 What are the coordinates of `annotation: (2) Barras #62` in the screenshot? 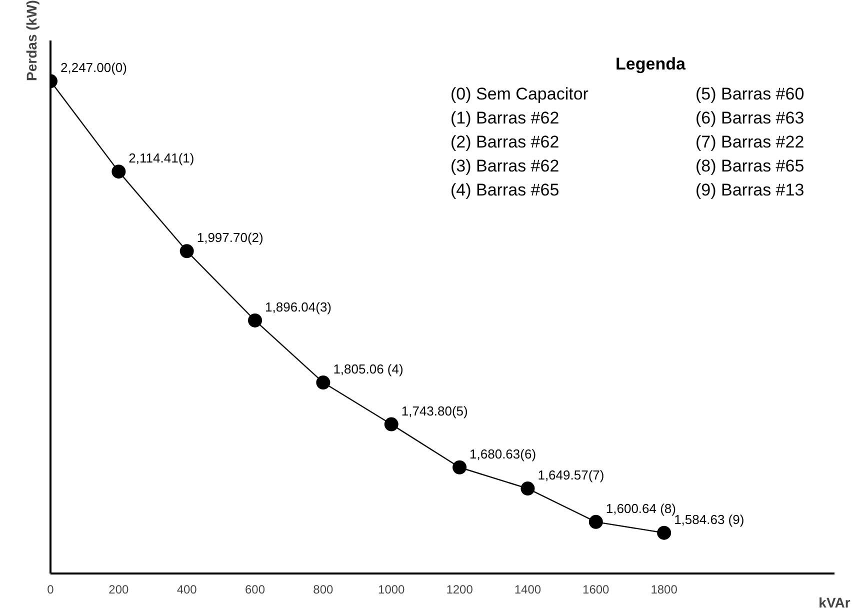 It's located at (505, 142).